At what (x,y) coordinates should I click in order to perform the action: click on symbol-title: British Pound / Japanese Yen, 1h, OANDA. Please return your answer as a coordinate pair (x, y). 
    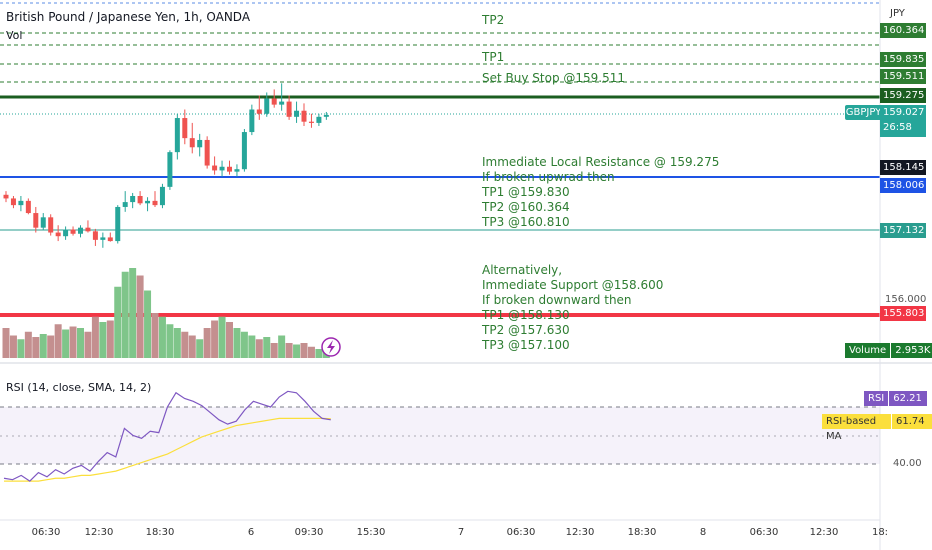
    Looking at the image, I should click on (128, 17).